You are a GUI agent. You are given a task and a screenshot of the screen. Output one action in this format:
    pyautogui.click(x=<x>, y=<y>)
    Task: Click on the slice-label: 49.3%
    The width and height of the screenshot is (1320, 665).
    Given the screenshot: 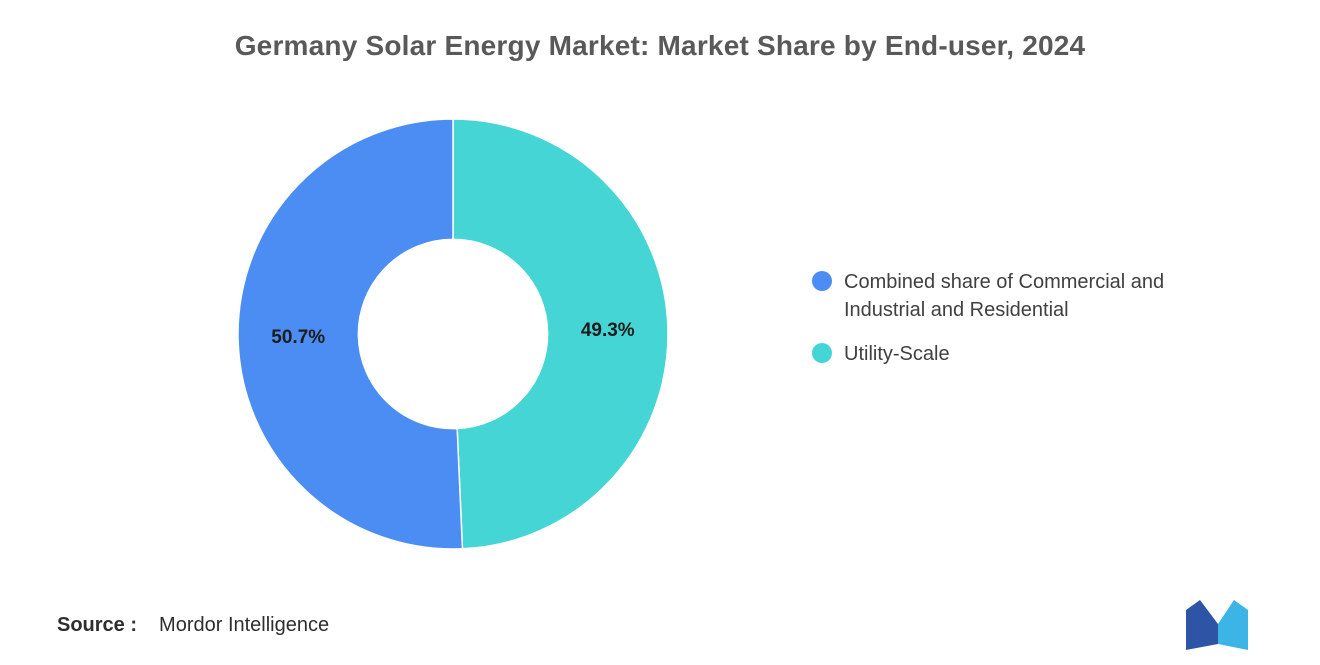 What is the action you would take?
    pyautogui.click(x=608, y=330)
    